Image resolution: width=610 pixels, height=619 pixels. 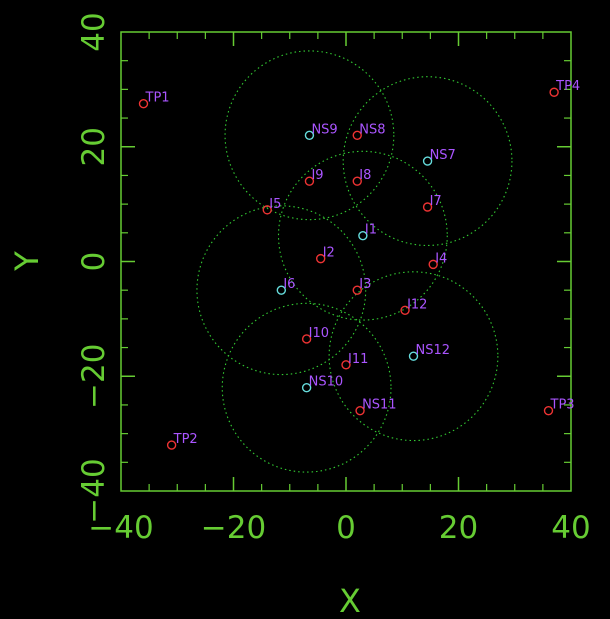 I want to click on data-point-label: I5, so click(x=275, y=204).